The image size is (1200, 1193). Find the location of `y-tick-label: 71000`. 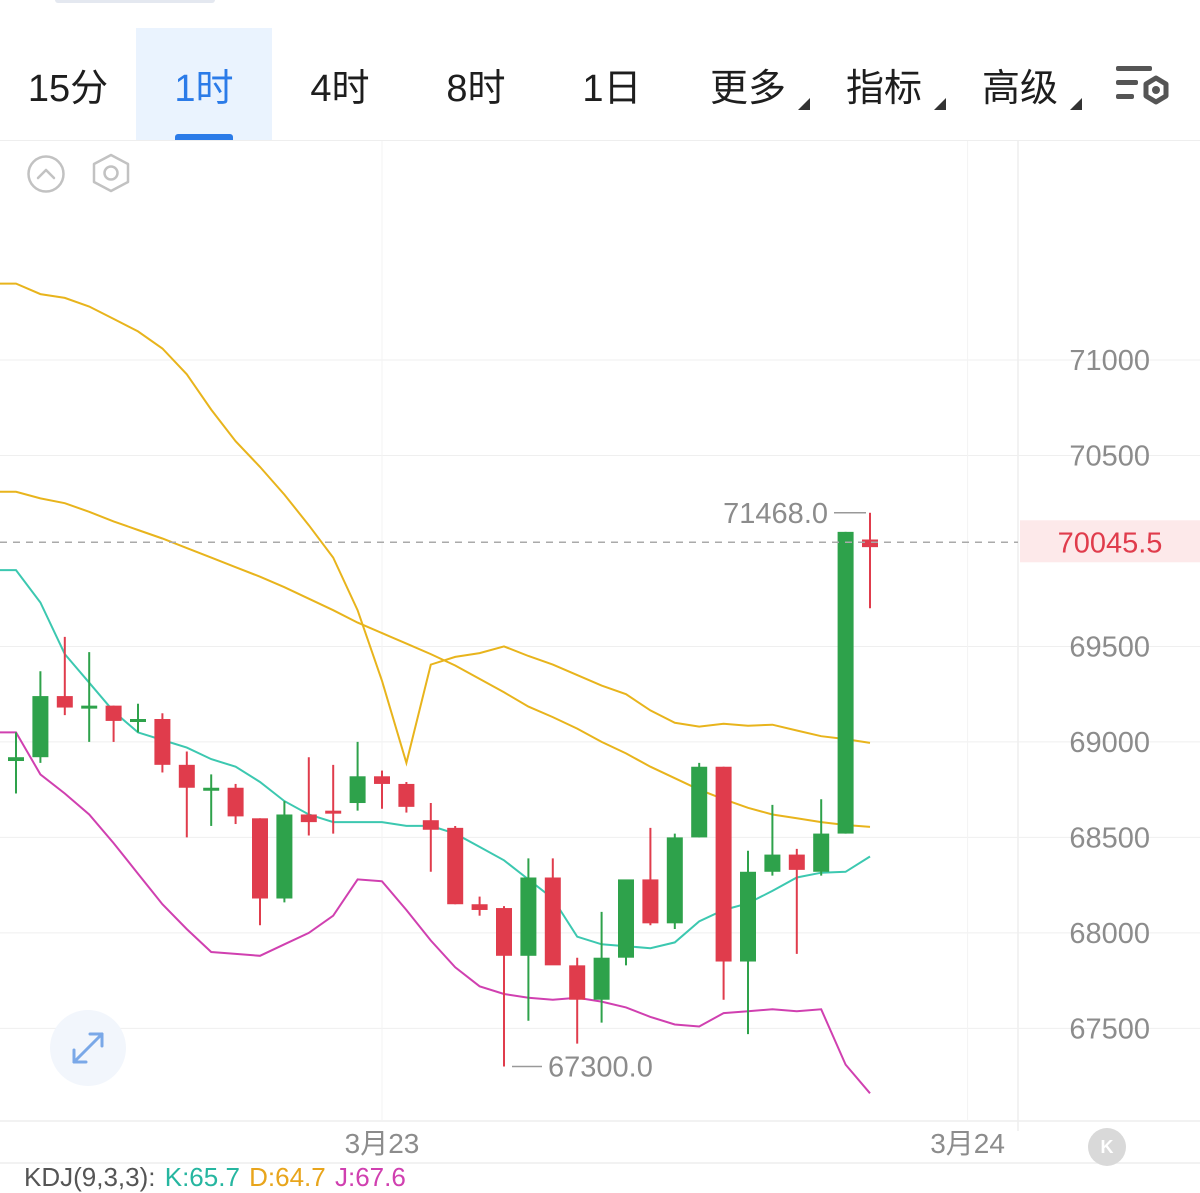

y-tick-label: 71000 is located at coordinates (1109, 361).